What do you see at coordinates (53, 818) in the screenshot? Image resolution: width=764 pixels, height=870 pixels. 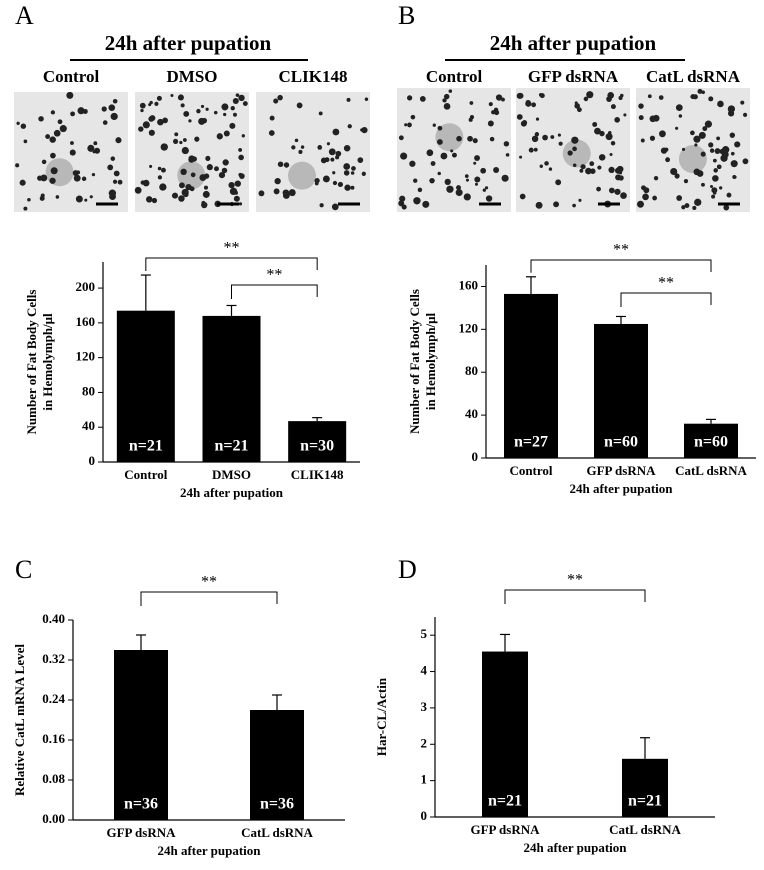 I see `y-tick-label: 0.00` at bounding box center [53, 818].